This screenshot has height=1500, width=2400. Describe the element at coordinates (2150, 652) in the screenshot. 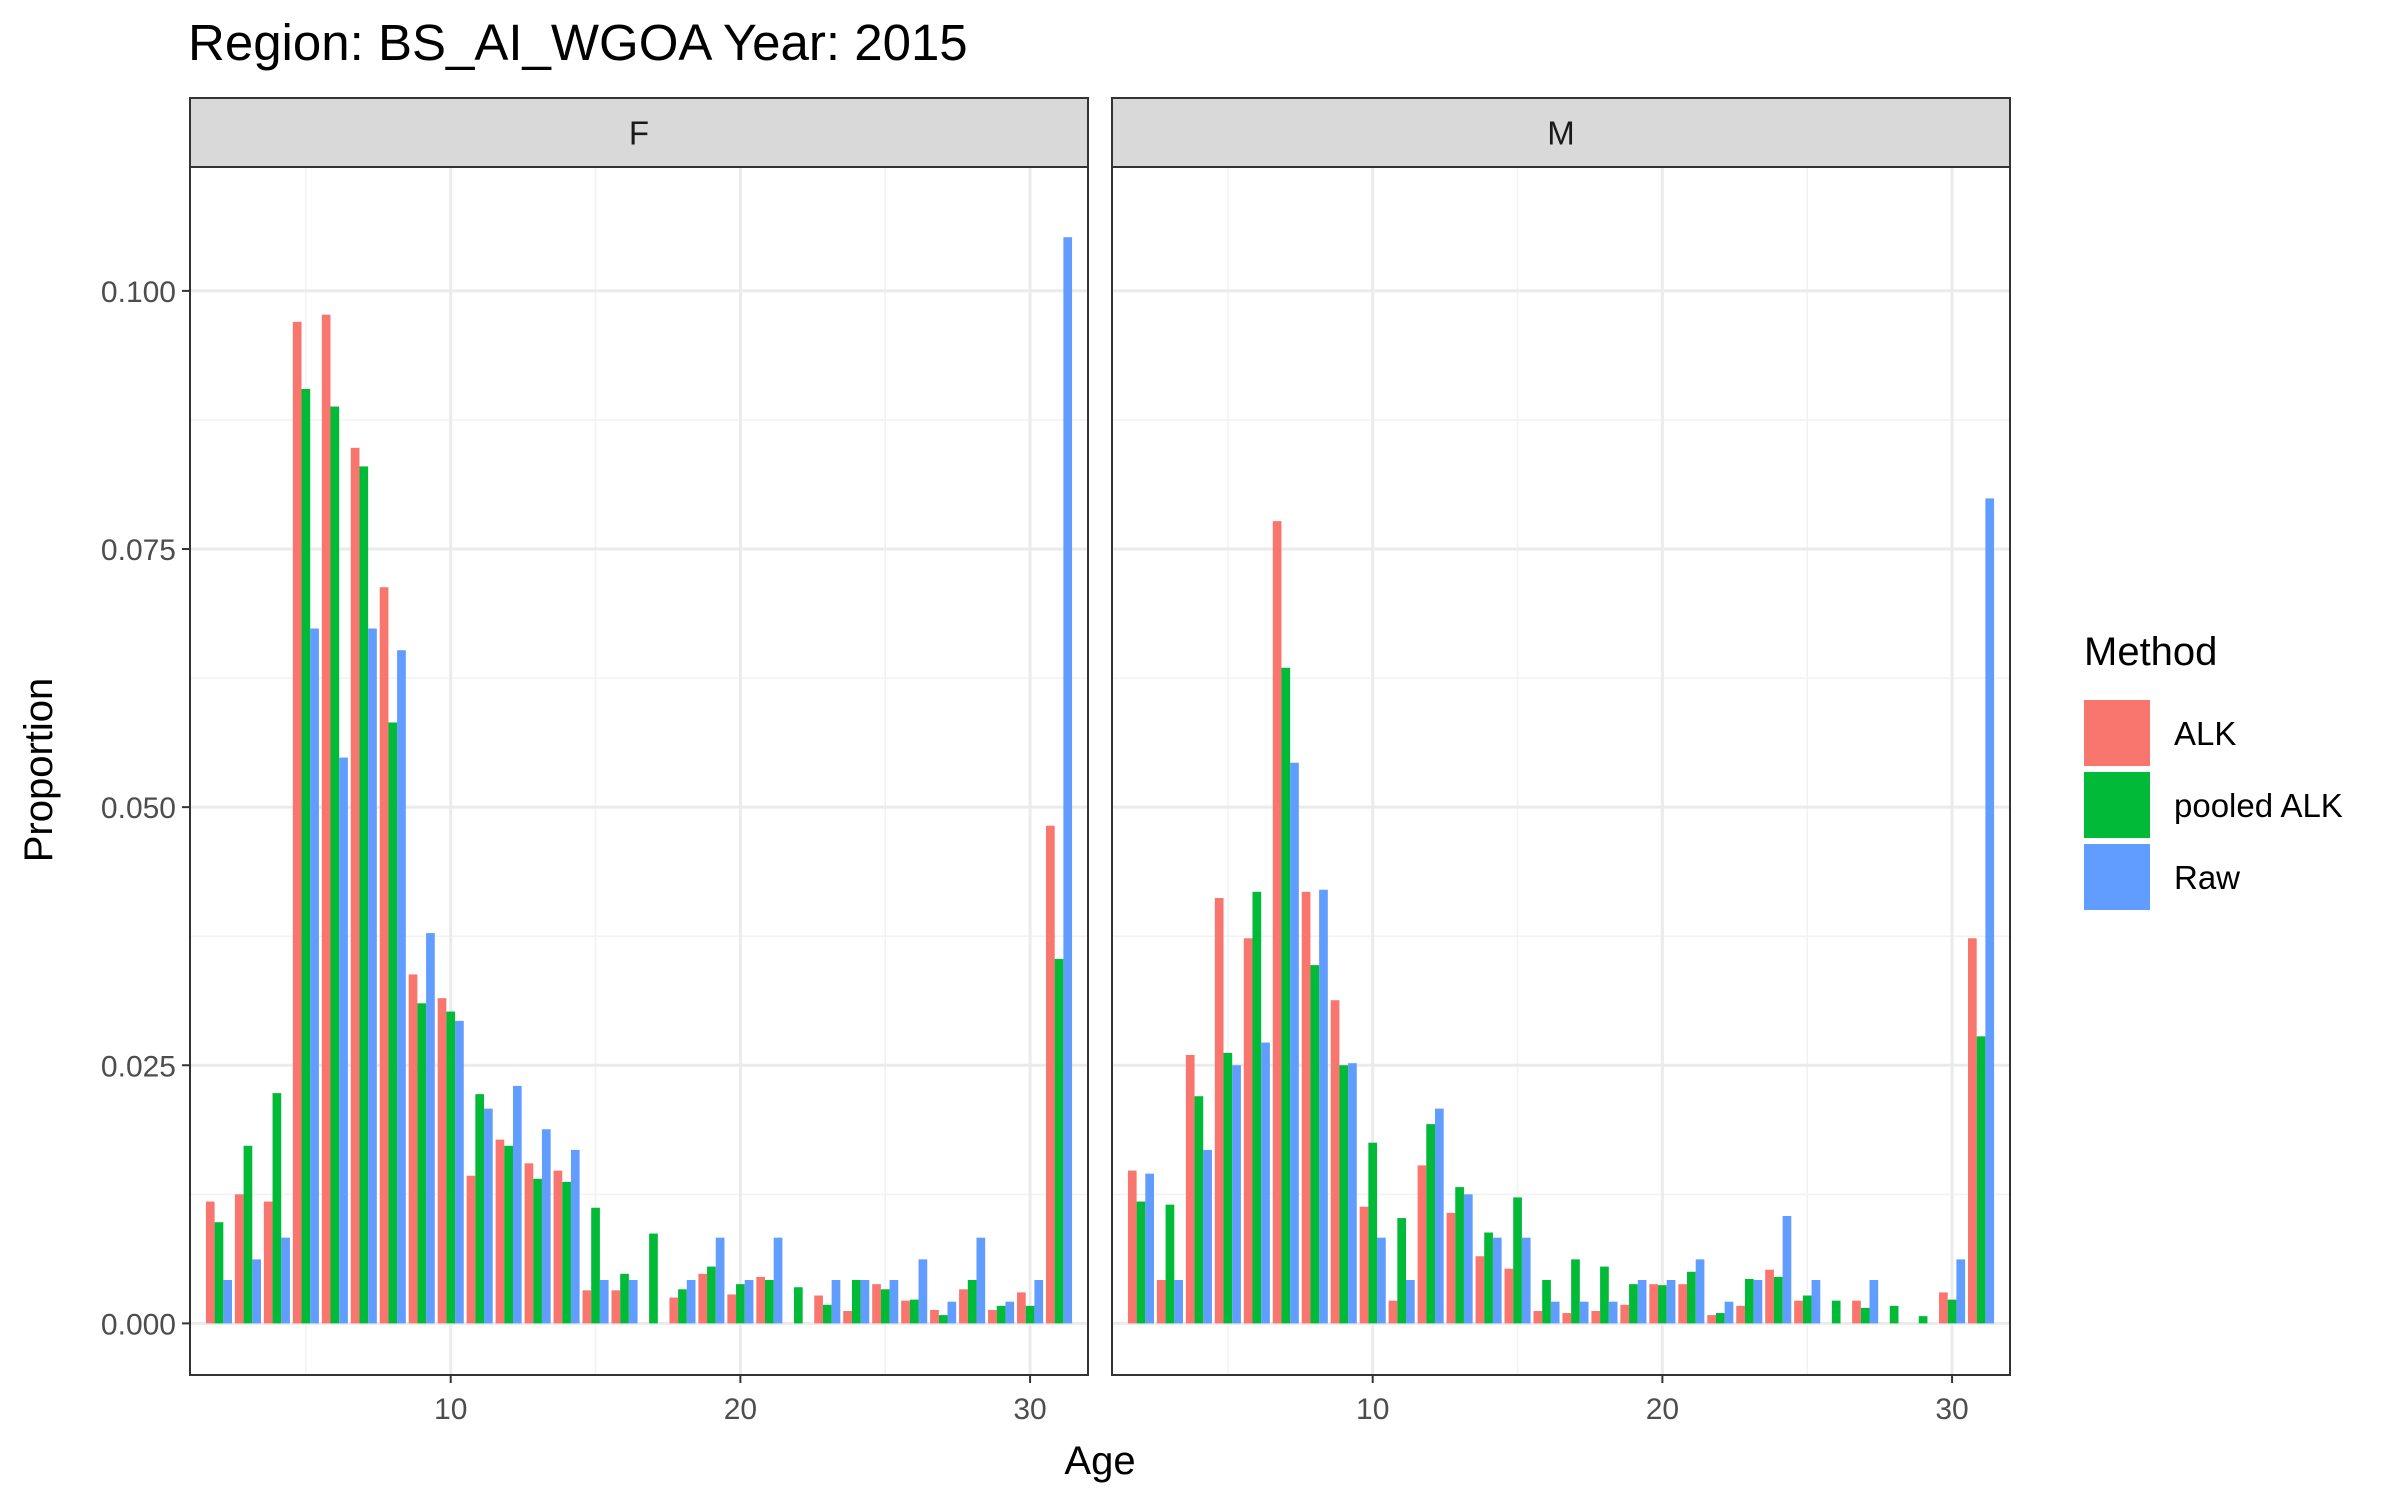

I see `legend-title: Method` at that location.